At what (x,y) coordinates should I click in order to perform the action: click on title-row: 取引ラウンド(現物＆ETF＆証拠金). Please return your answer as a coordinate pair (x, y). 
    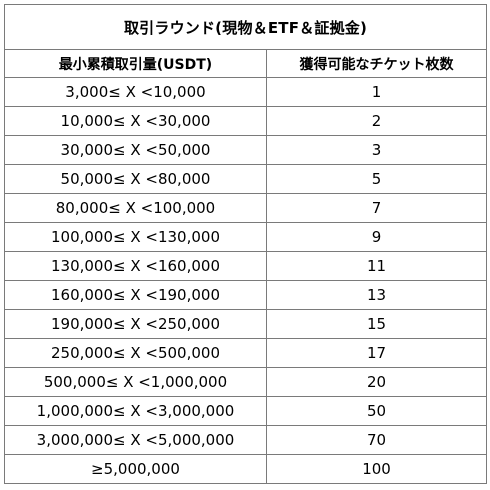
    Looking at the image, I should click on (245, 27).